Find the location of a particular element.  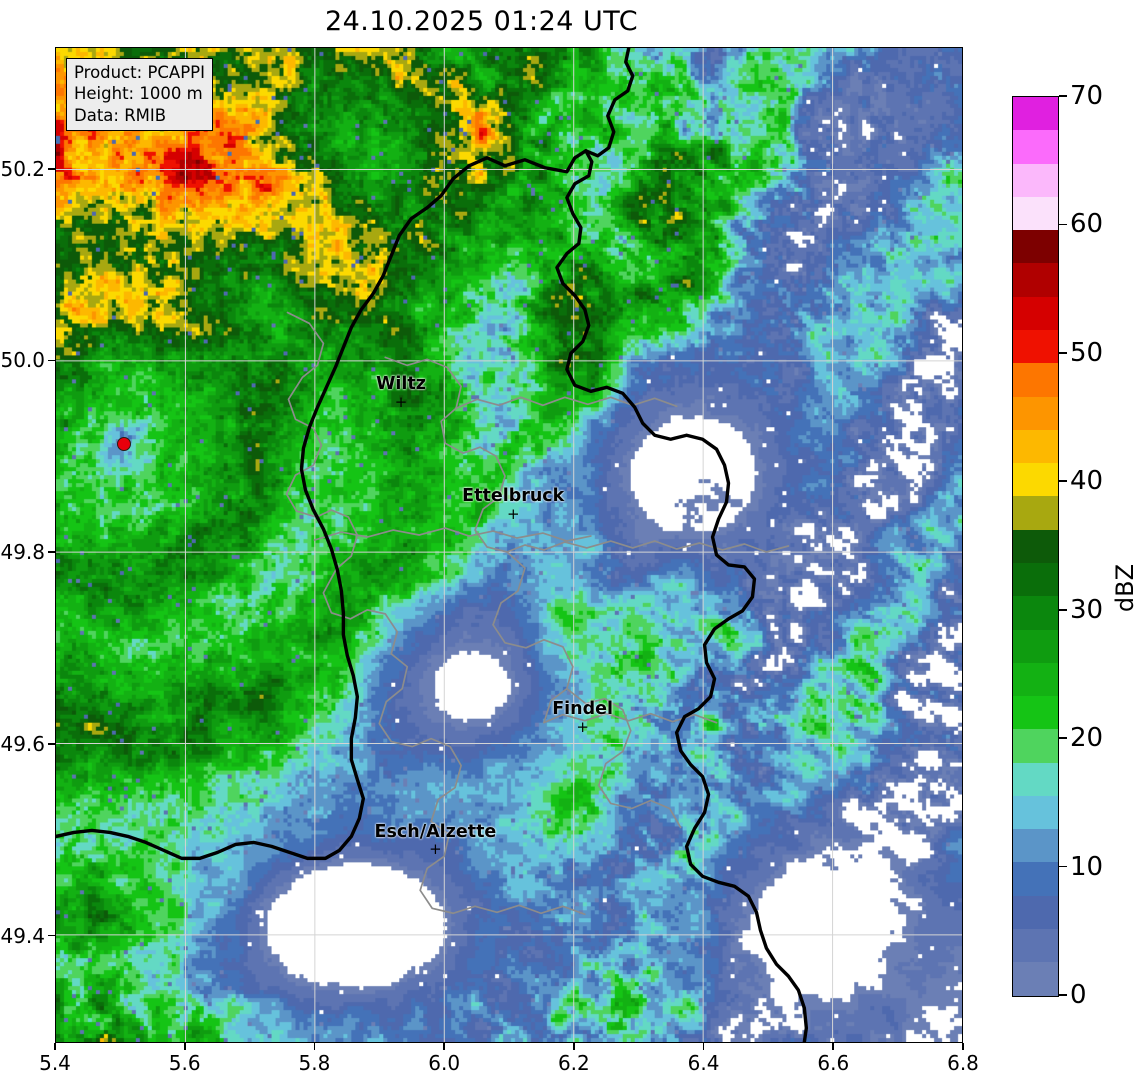

city-label-ettelbruck: Ettelbruck + is located at coordinates (513, 505).